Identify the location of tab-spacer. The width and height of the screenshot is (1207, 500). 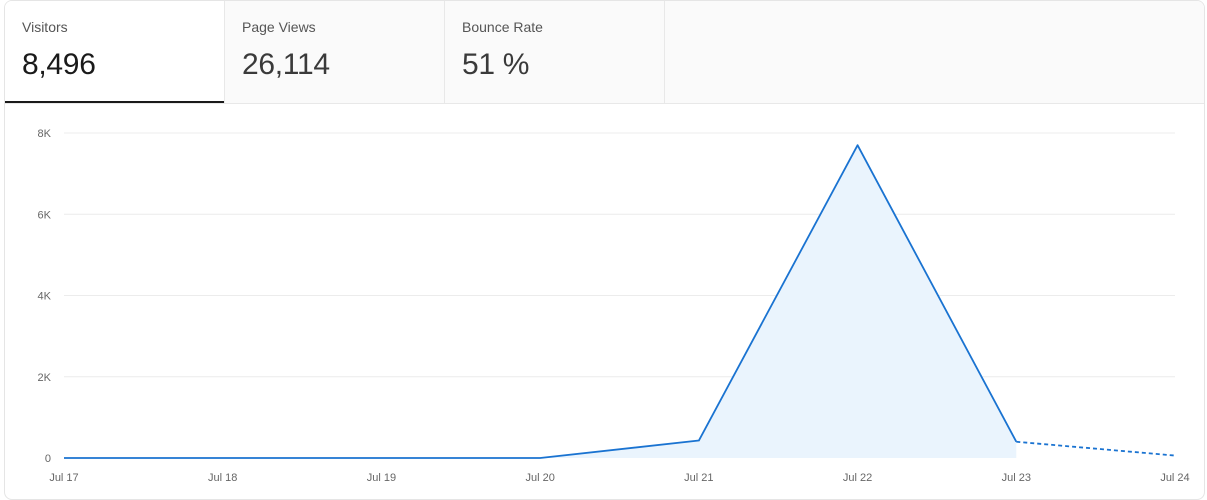
(935, 52).